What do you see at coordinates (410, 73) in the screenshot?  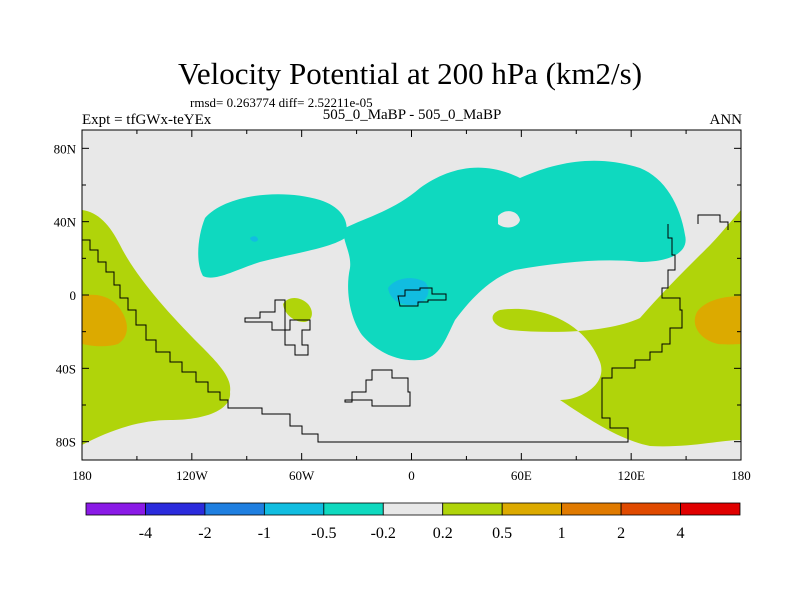 I see `chart-title: Velocity Potential at 200 hPa (km2/s)` at bounding box center [410, 73].